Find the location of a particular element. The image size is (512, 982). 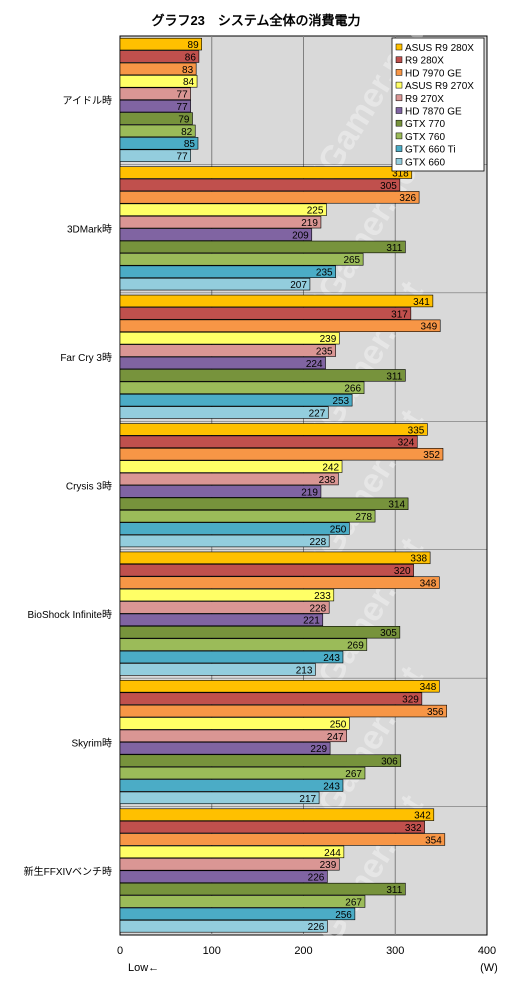

value-label: 324 is located at coordinates (406, 443).